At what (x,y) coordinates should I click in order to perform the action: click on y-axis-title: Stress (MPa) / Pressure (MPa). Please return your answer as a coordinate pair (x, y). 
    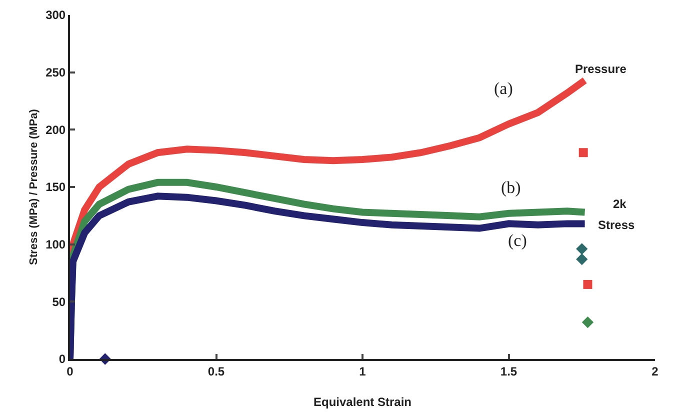
    Looking at the image, I should click on (34, 186).